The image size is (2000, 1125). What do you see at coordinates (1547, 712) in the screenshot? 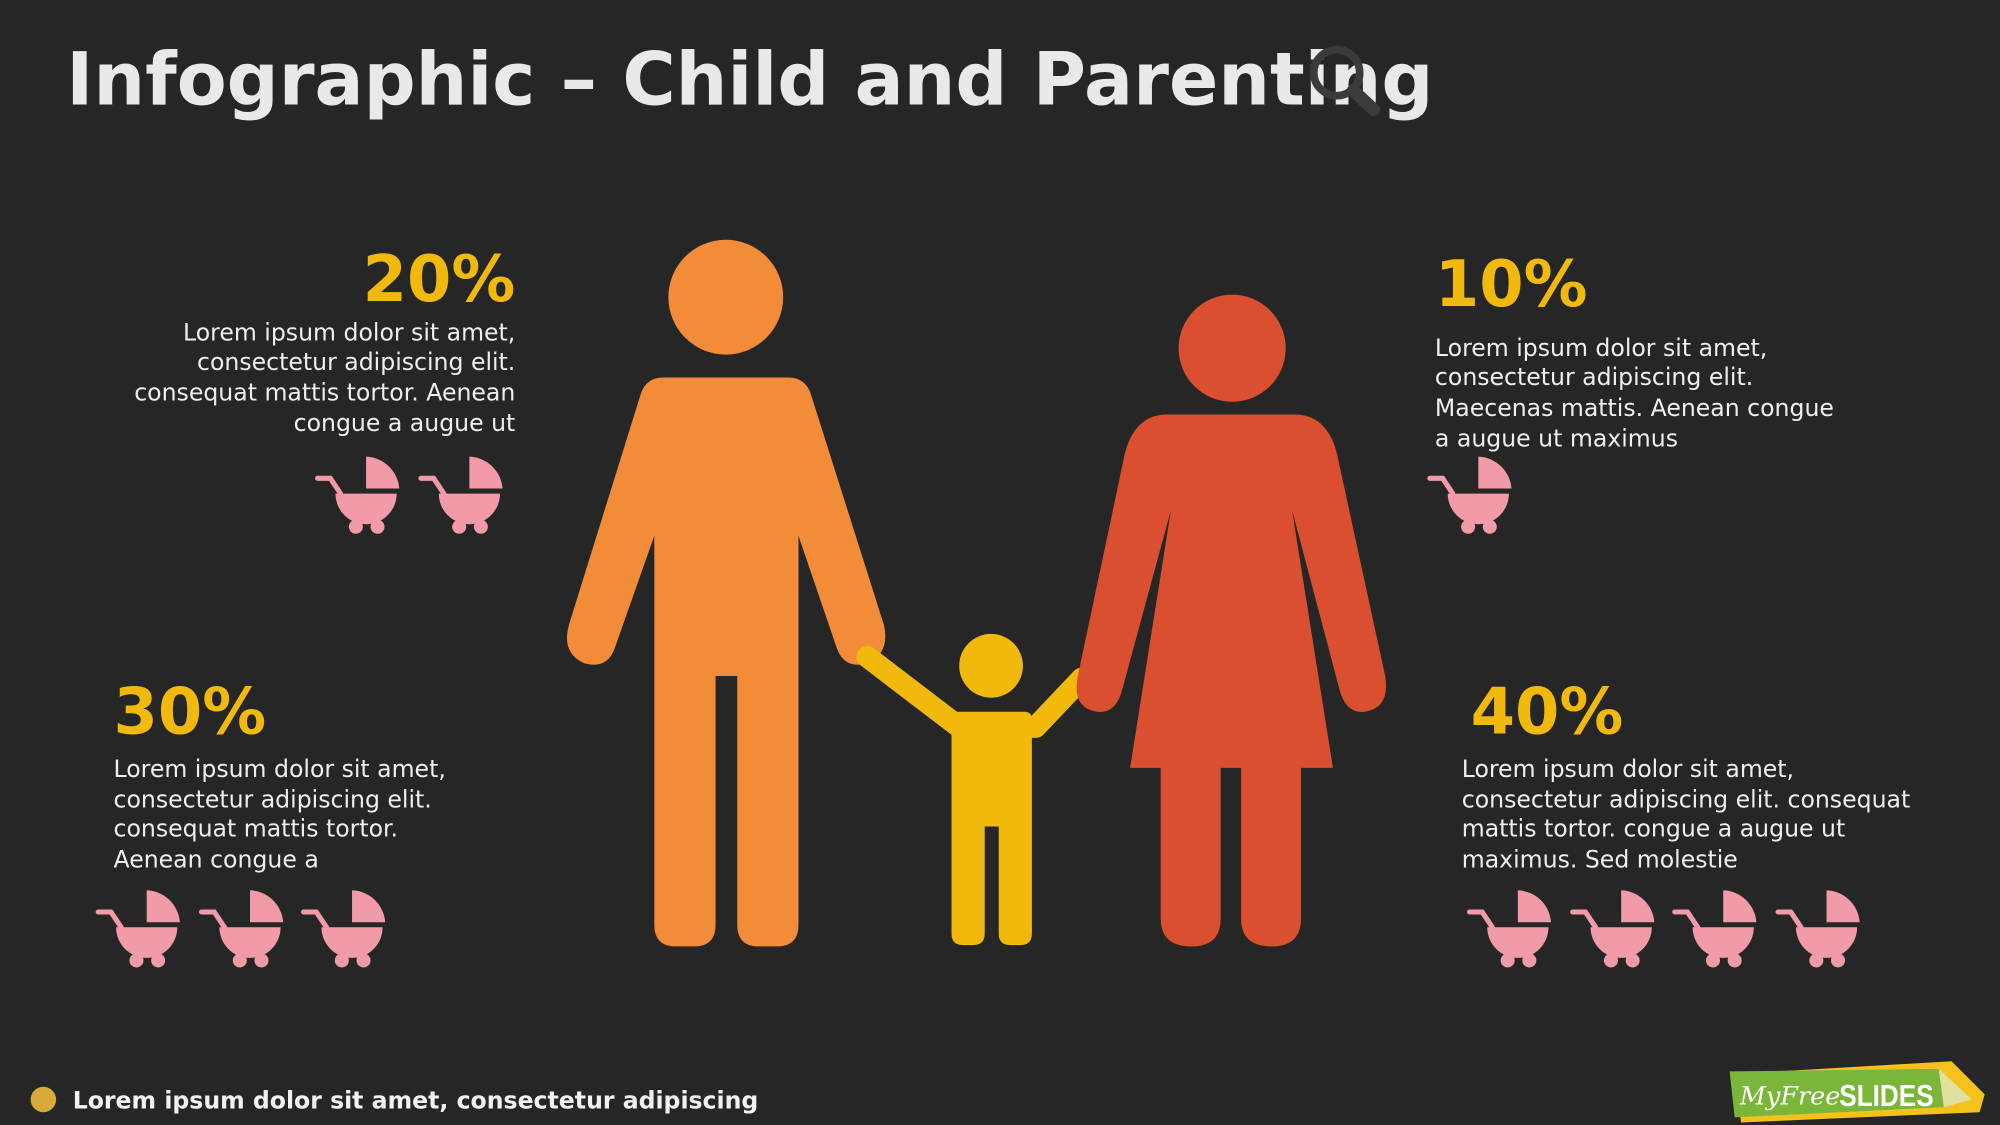
I see `stat-percent: 40%` at bounding box center [1547, 712].